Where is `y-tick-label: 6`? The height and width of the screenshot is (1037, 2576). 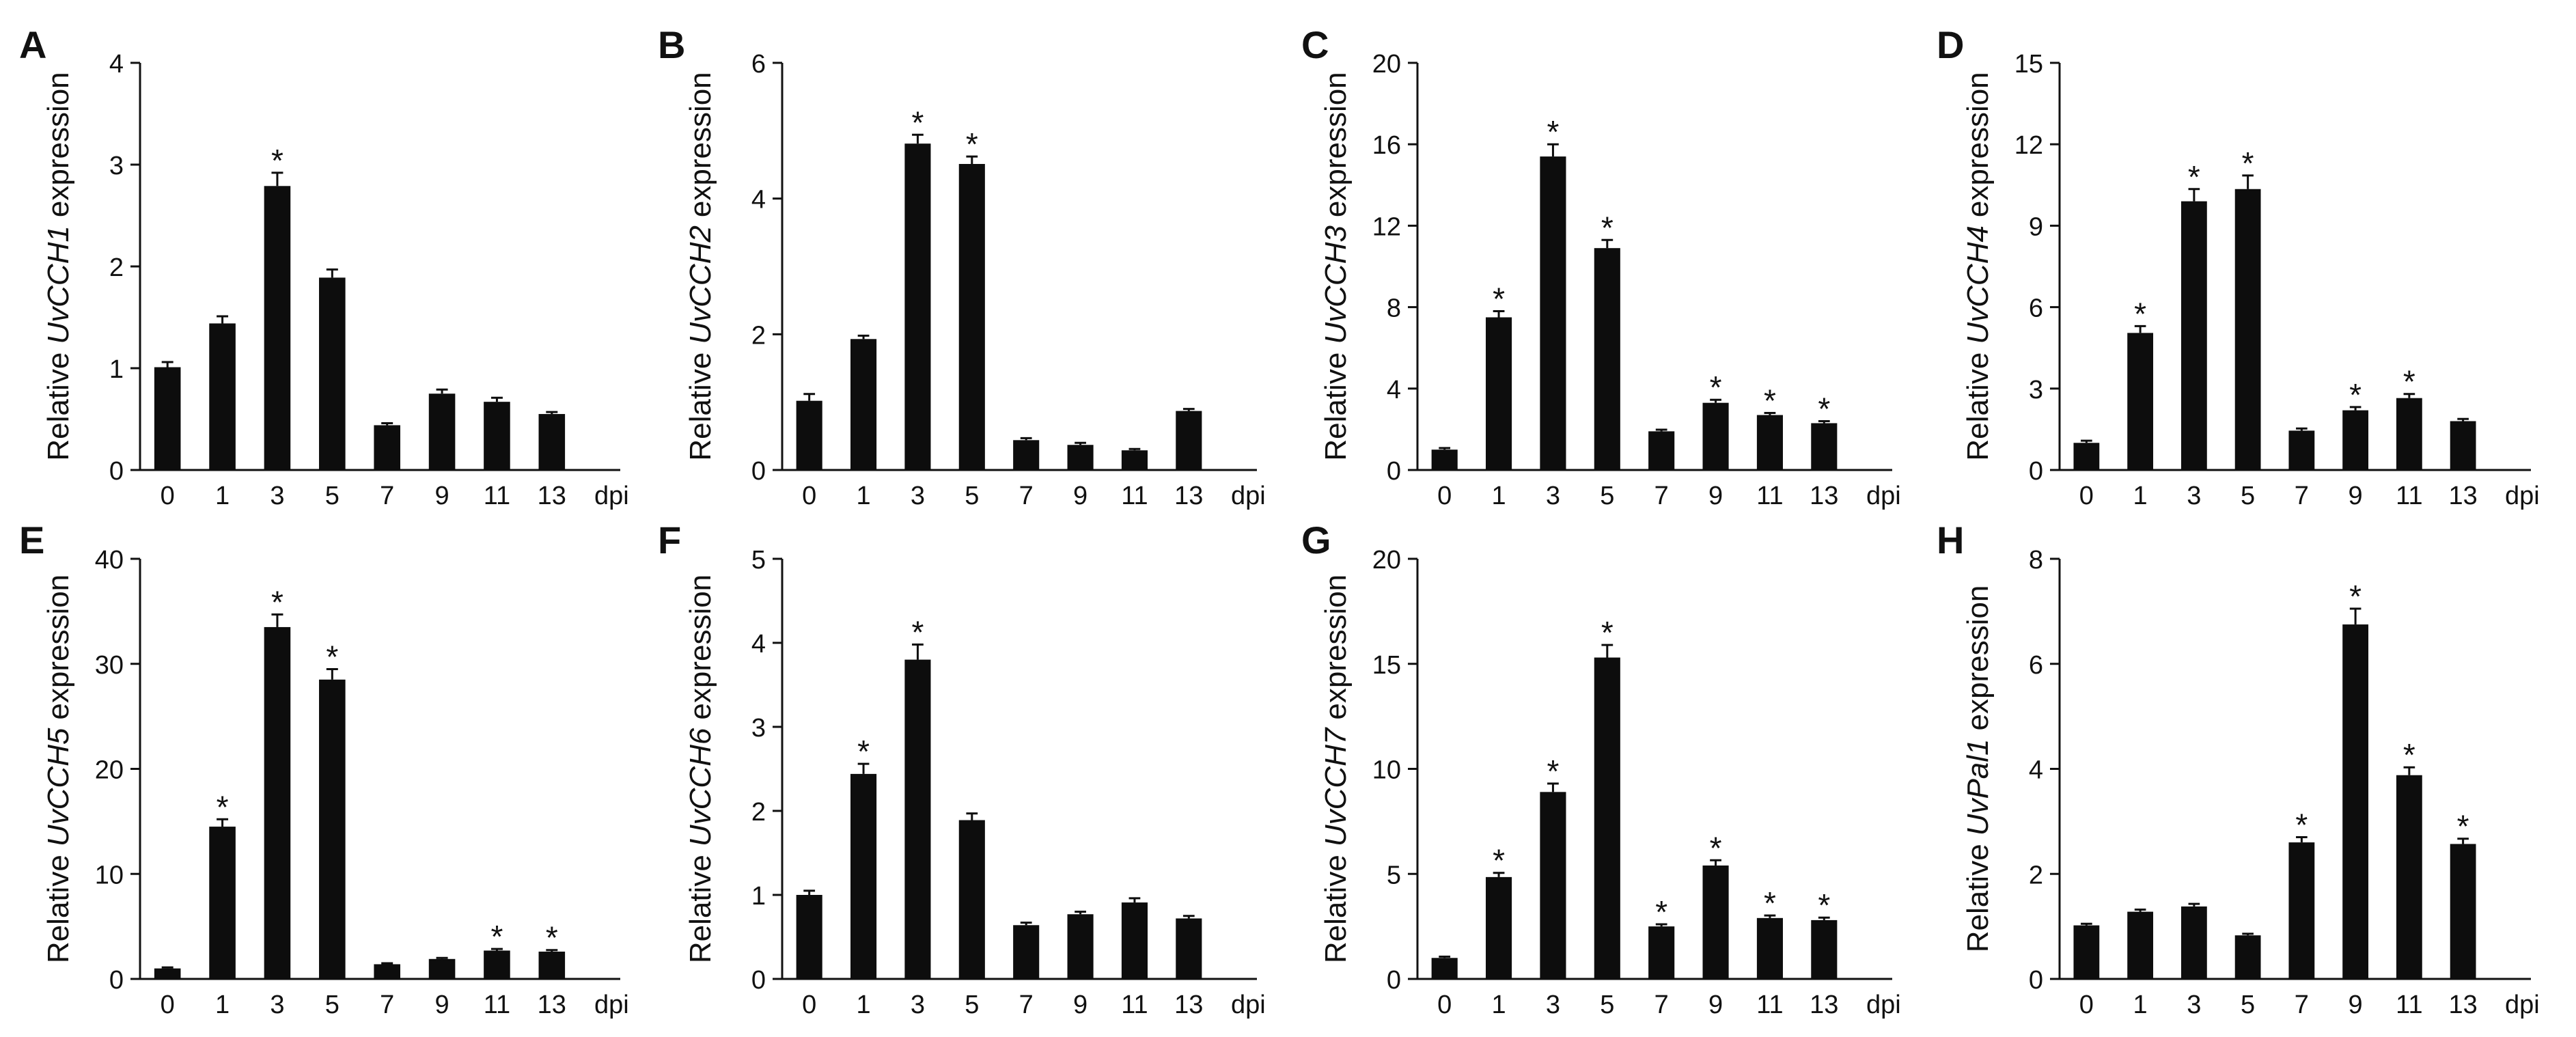
y-tick-label: 6 is located at coordinates (2036, 309).